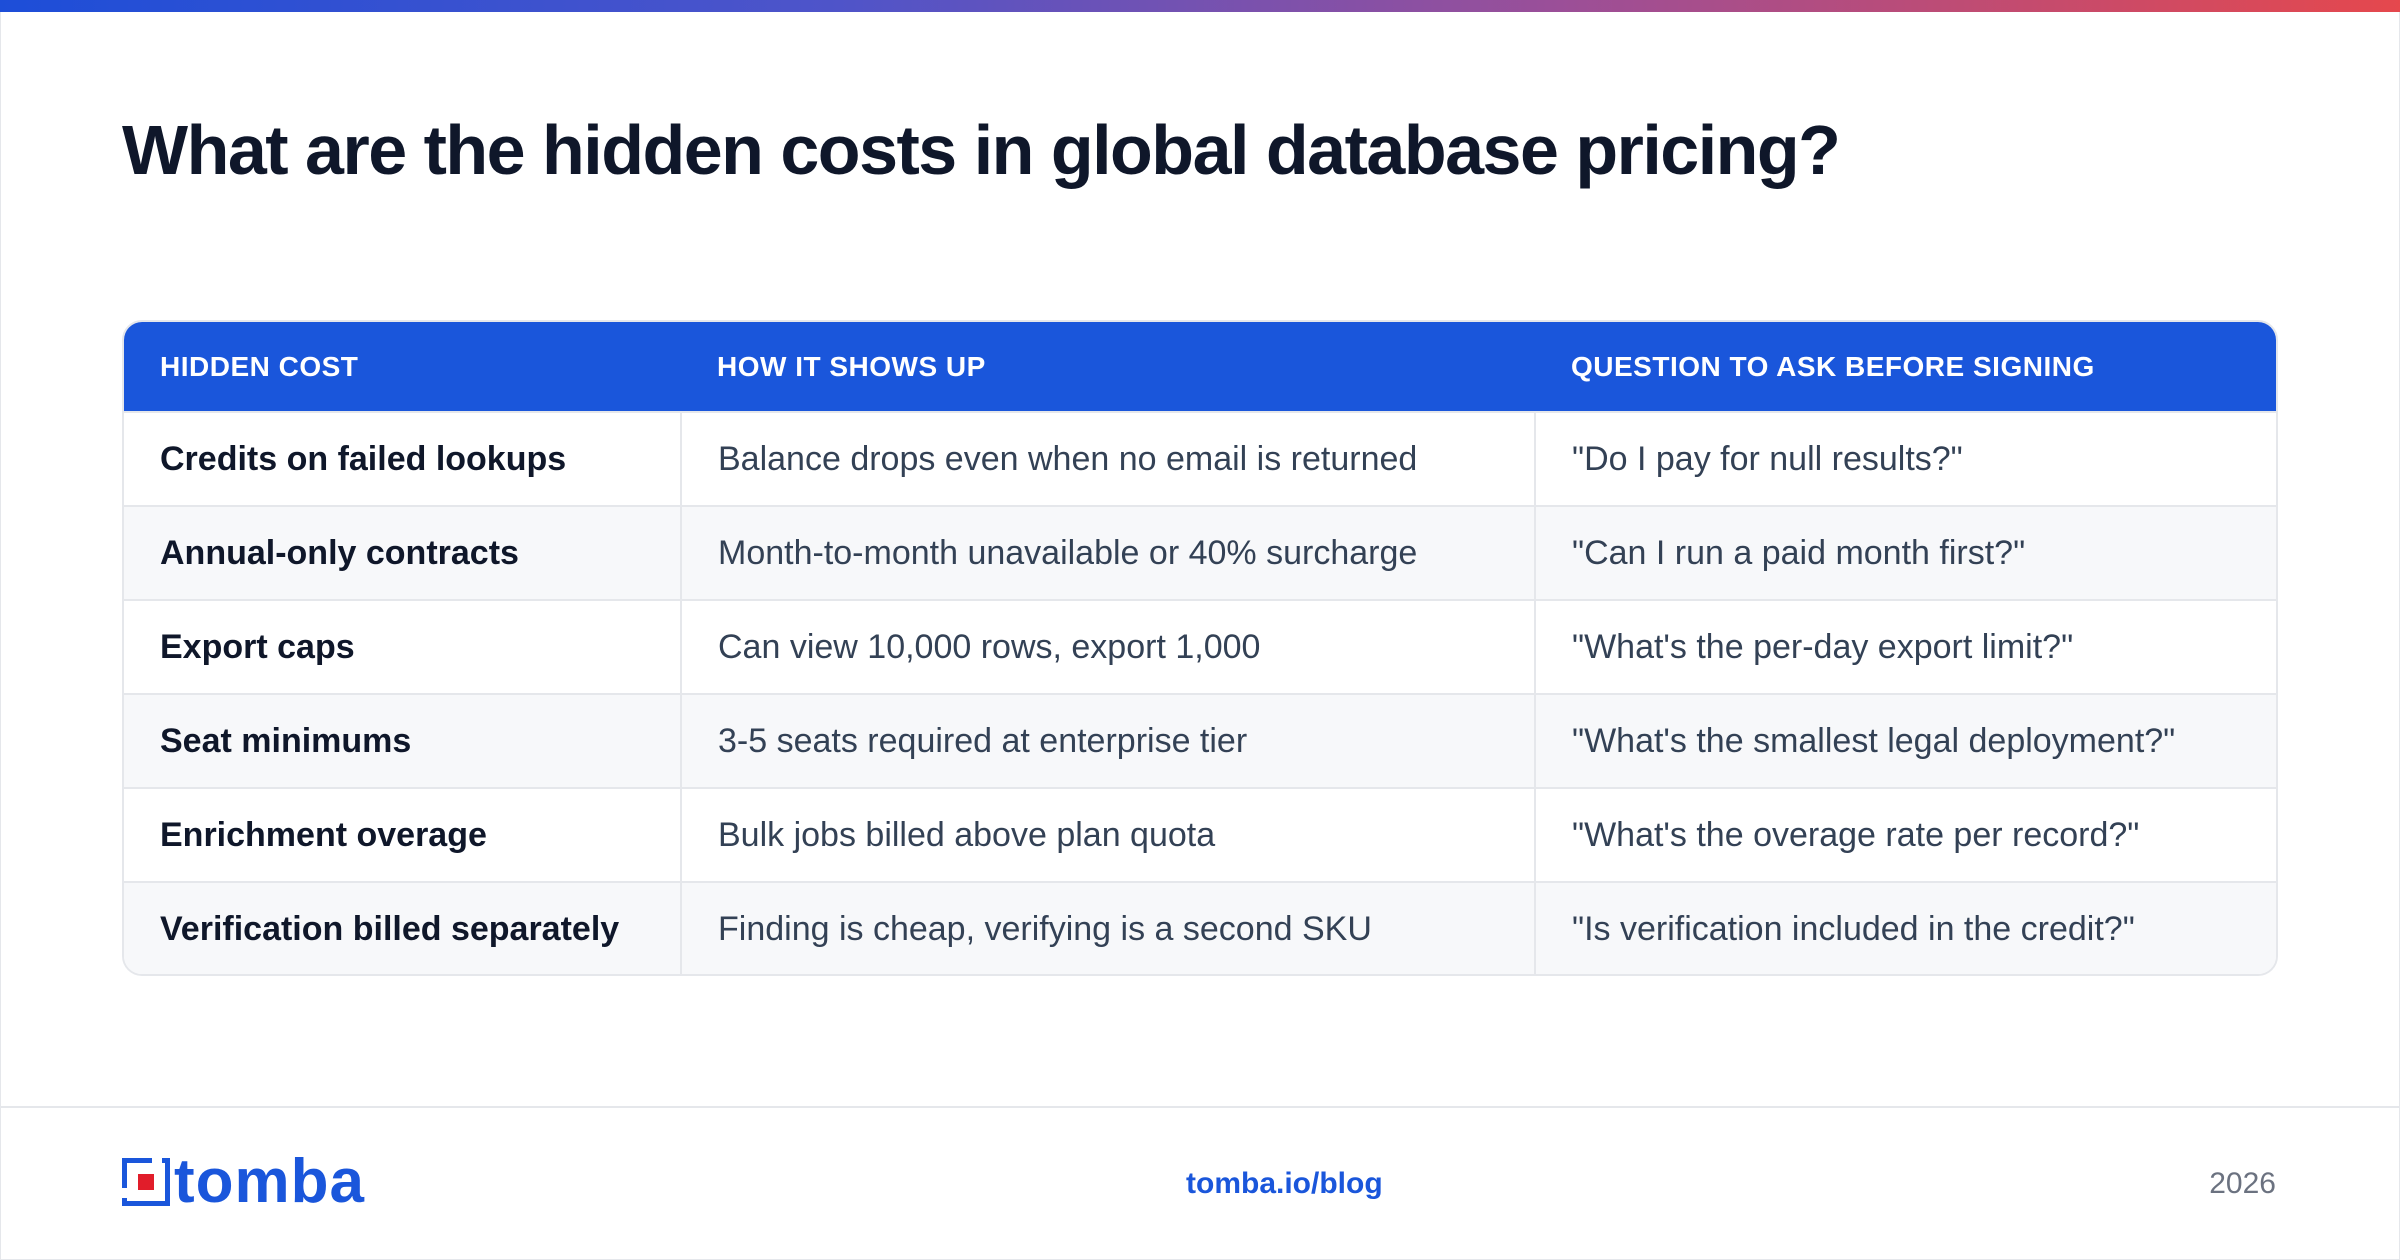 This screenshot has height=1260, width=2400. What do you see at coordinates (851, 366) in the screenshot?
I see `header-how-it-shows-up: HOW IT SHOWS UP` at bounding box center [851, 366].